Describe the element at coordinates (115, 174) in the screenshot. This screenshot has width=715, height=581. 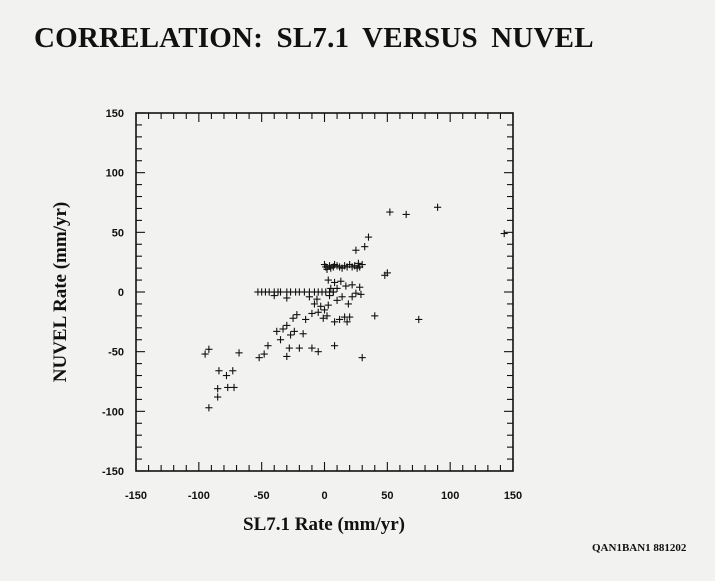
I see `y-tick-label: 100` at that location.